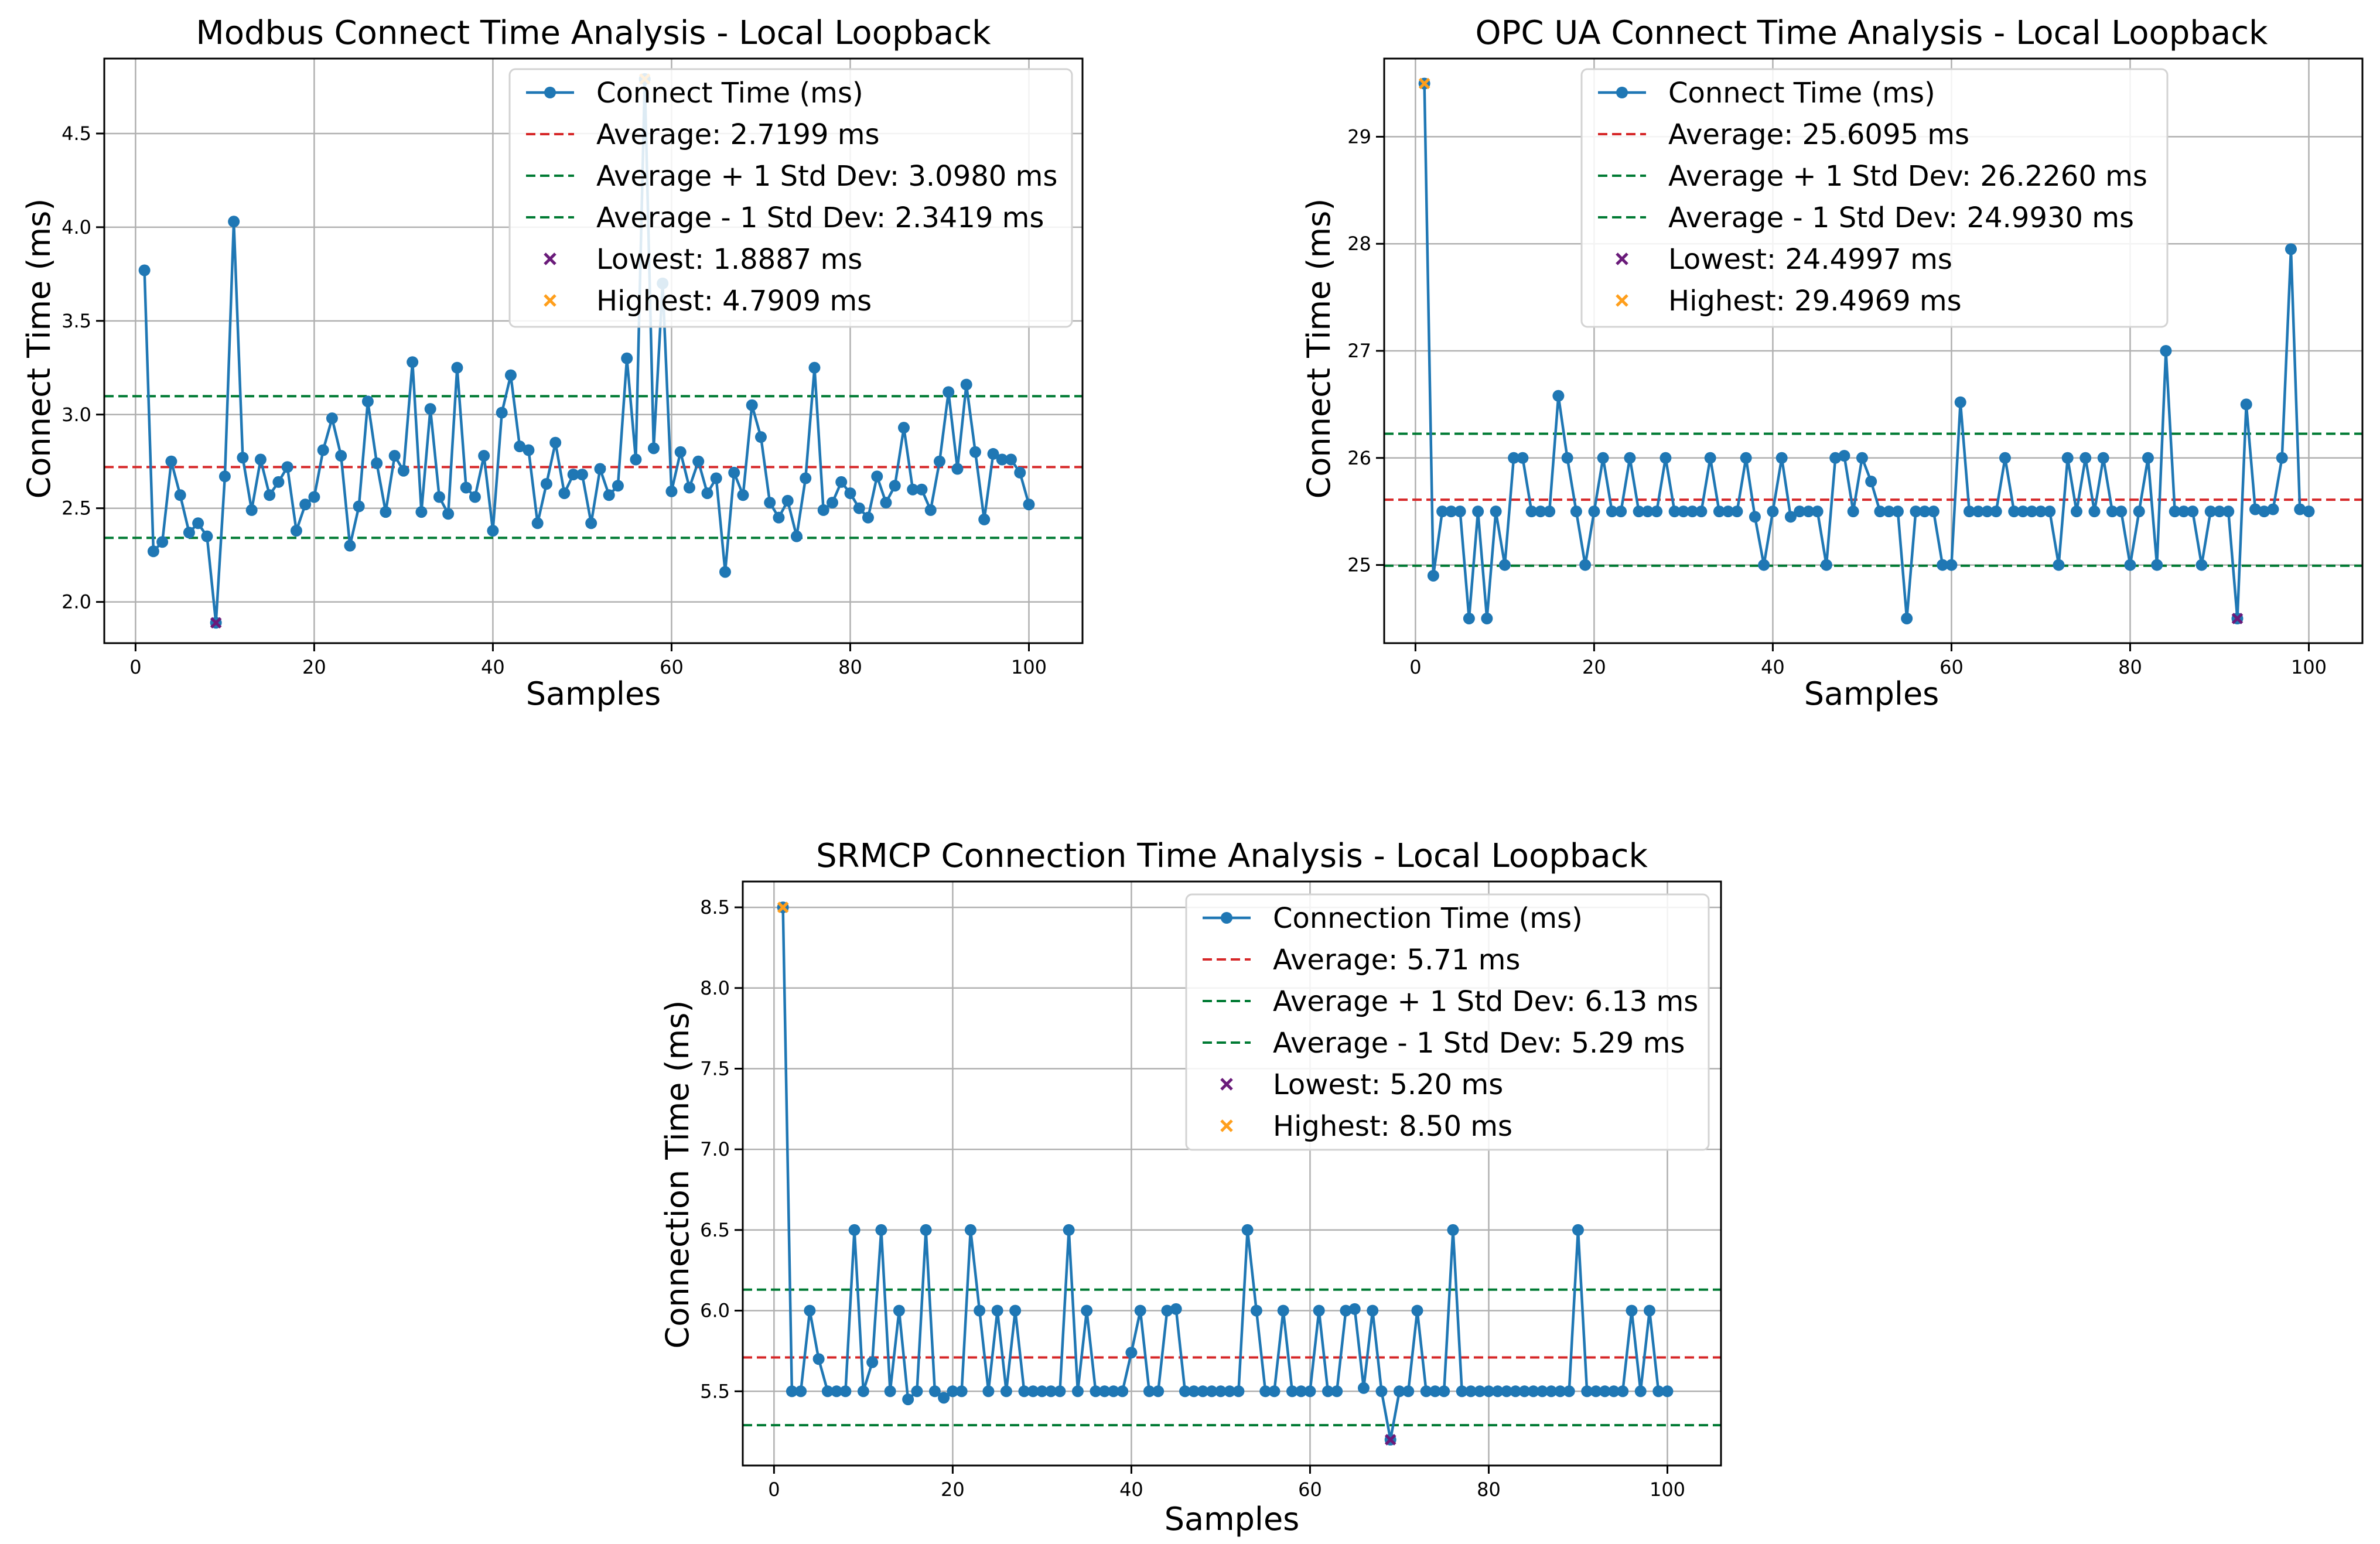 The height and width of the screenshot is (1544, 2380). I want to click on y-tick-label: 7.5, so click(715, 1069).